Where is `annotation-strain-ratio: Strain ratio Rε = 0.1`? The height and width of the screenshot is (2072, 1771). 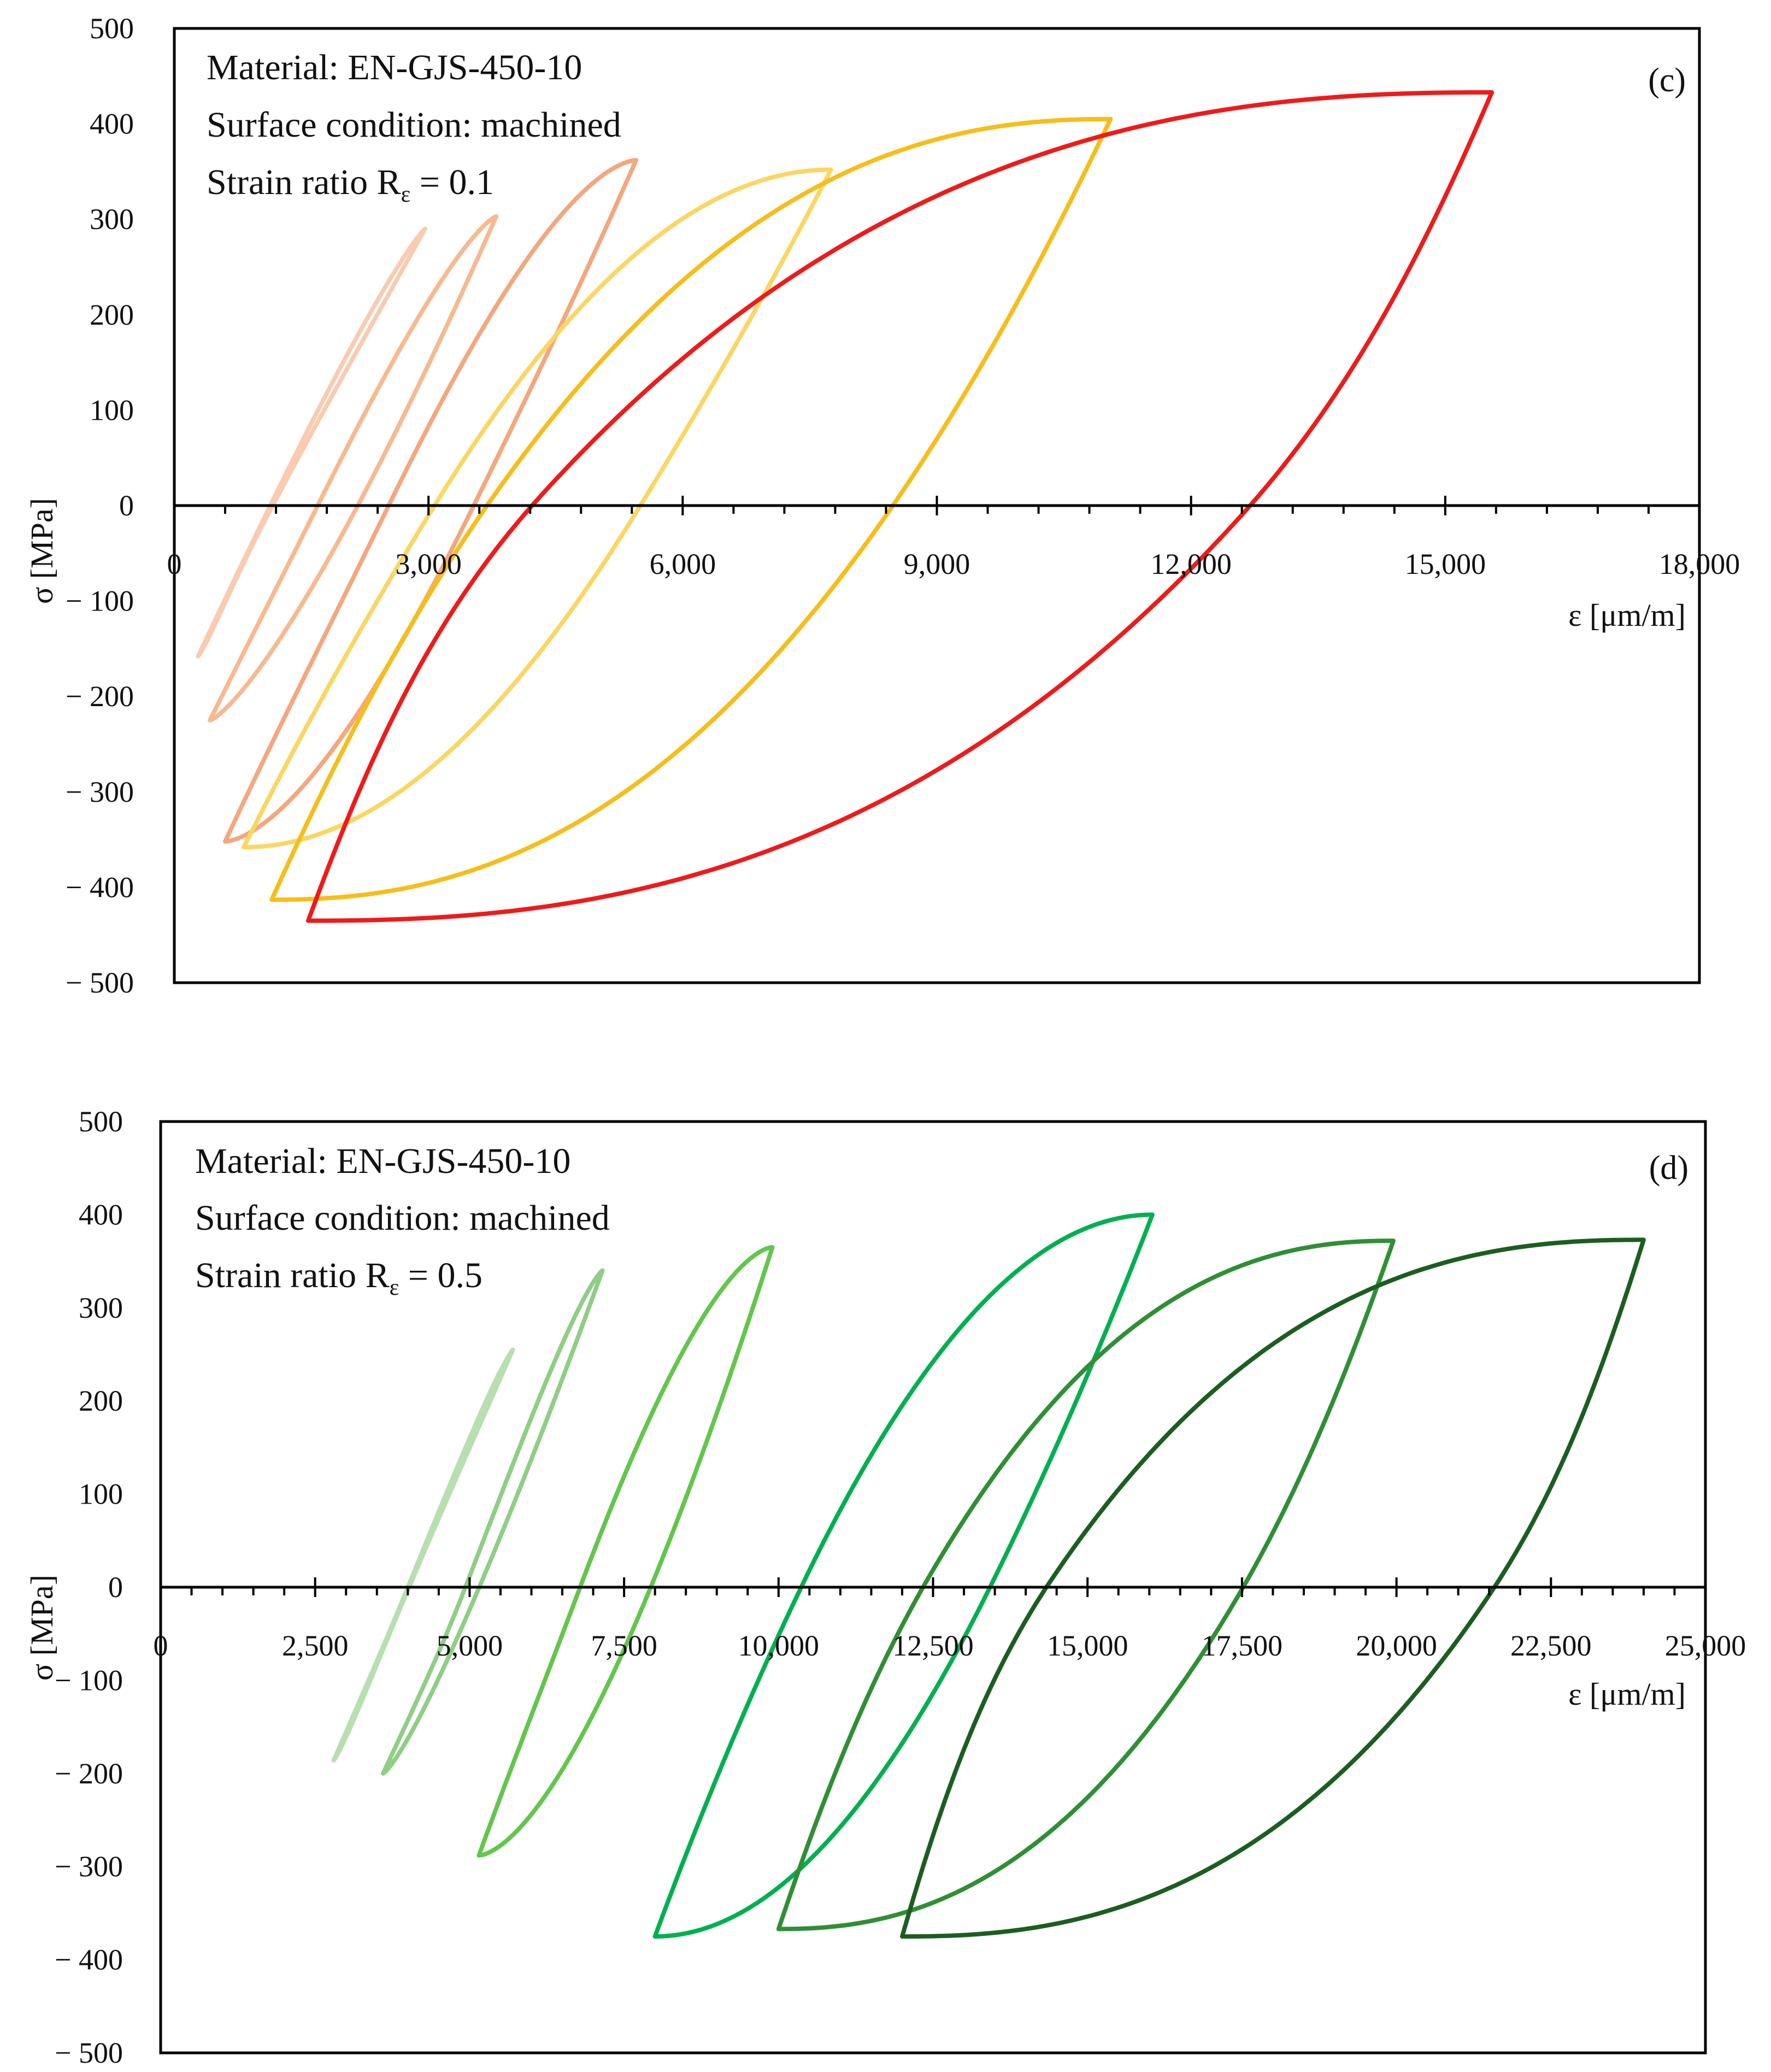 annotation-strain-ratio: Strain ratio Rε = 0.1 is located at coordinates (350, 184).